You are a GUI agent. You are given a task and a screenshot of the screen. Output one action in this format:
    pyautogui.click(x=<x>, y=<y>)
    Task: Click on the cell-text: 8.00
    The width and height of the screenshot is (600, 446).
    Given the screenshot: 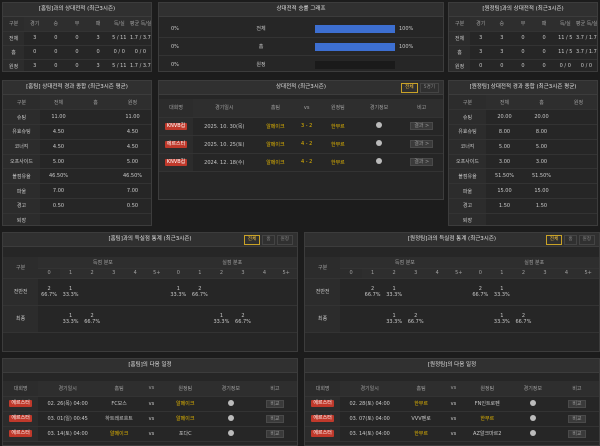 What is the action you would take?
    pyautogui.click(x=504, y=131)
    